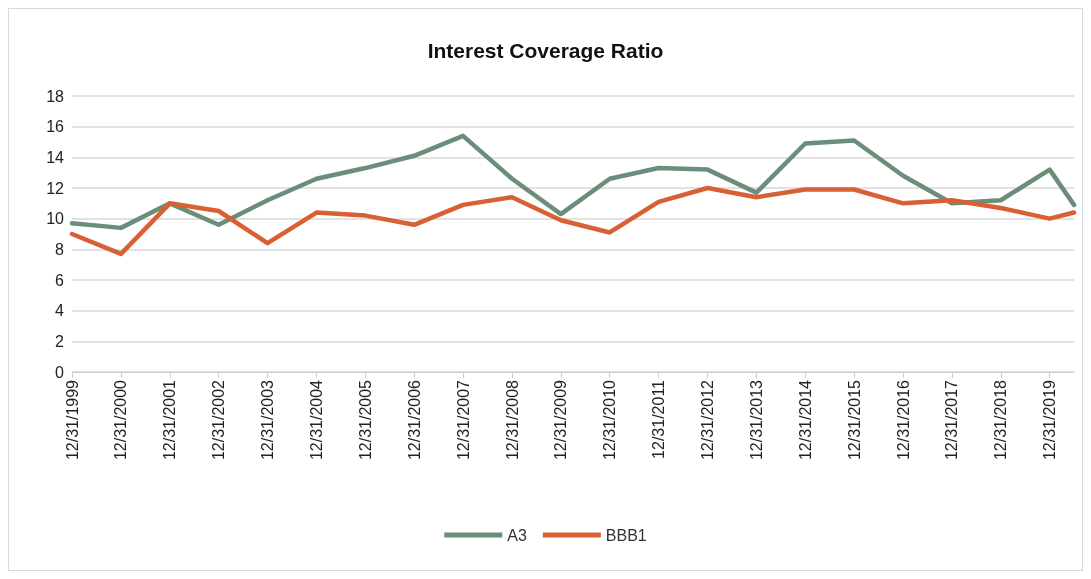 The width and height of the screenshot is (1091, 579). What do you see at coordinates (60, 249) in the screenshot?
I see `y-tick-label: 8` at bounding box center [60, 249].